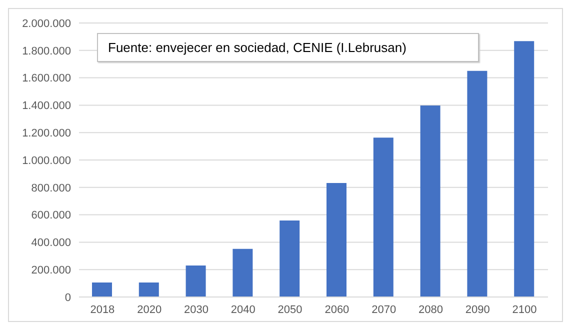  Describe the element at coordinates (102, 310) in the screenshot. I see `x-tick-label: 2018` at that location.